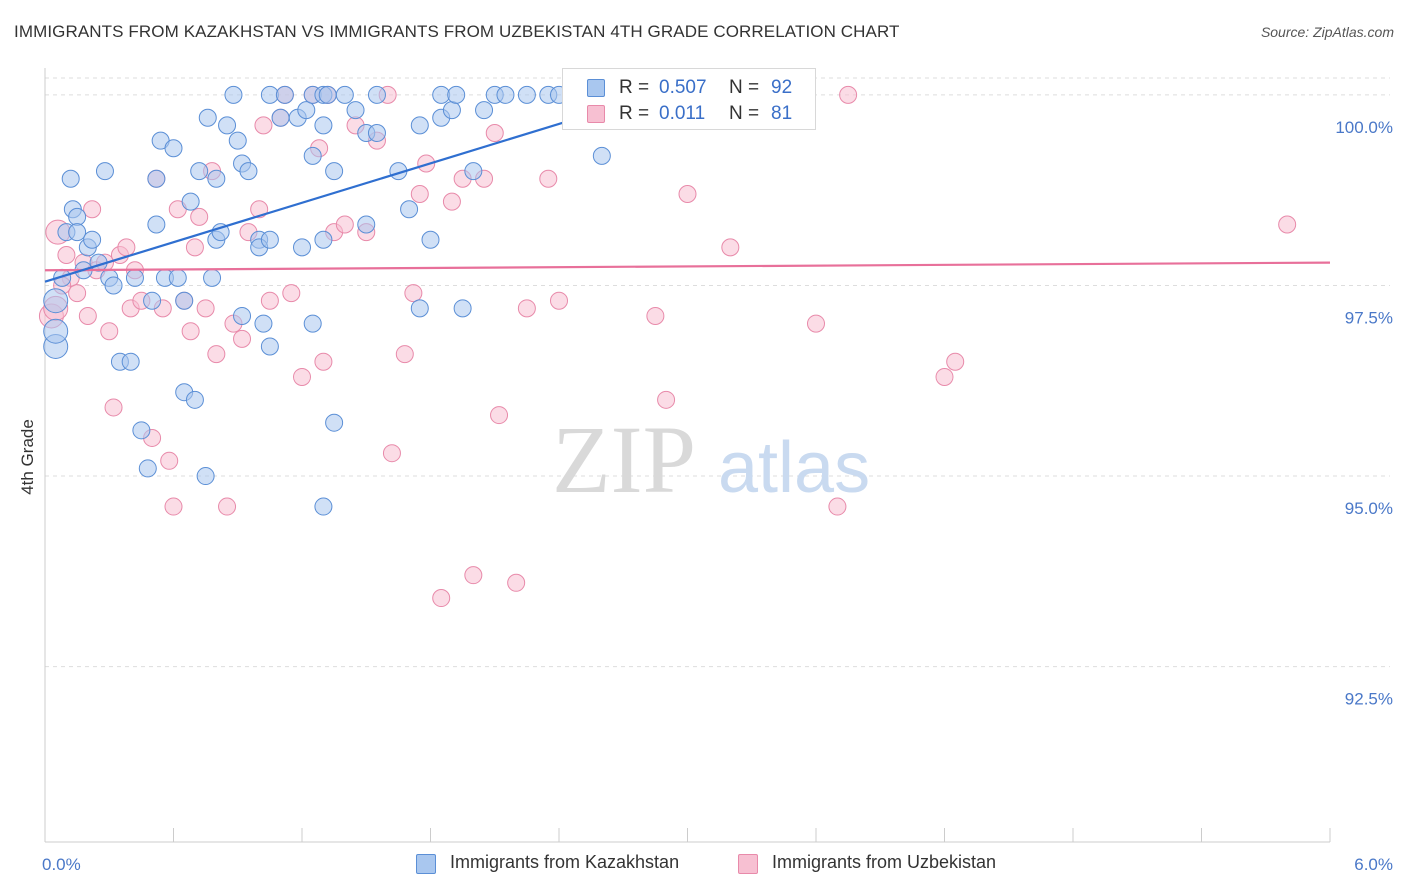  Describe the element at coordinates (426, 864) in the screenshot. I see `bottom-legend-swatch-kazakhstan` at that location.